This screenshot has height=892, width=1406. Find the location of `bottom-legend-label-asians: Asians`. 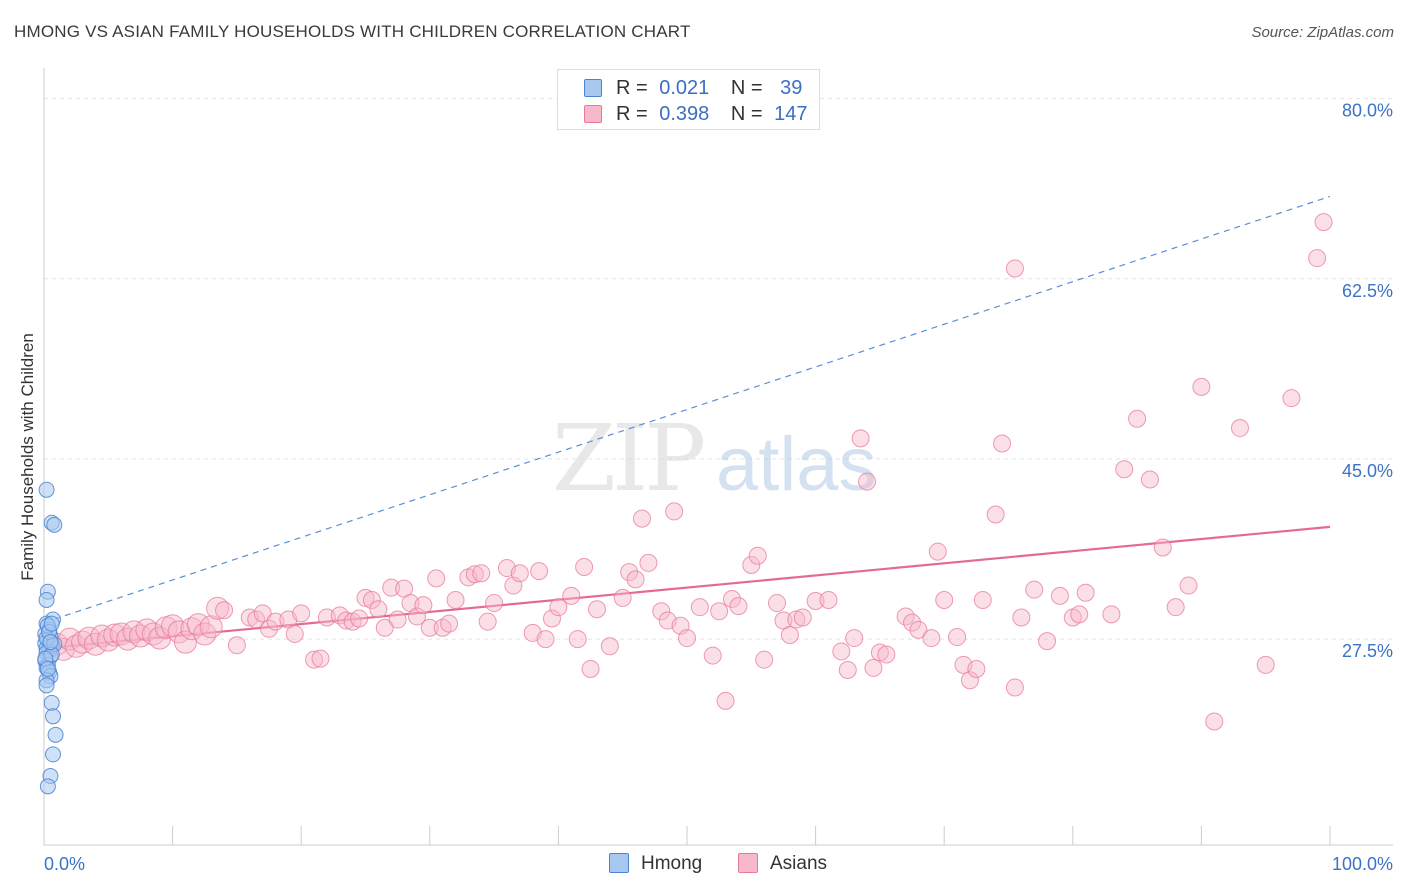

bottom-legend-label-asians: Asians is located at coordinates (799, 863).